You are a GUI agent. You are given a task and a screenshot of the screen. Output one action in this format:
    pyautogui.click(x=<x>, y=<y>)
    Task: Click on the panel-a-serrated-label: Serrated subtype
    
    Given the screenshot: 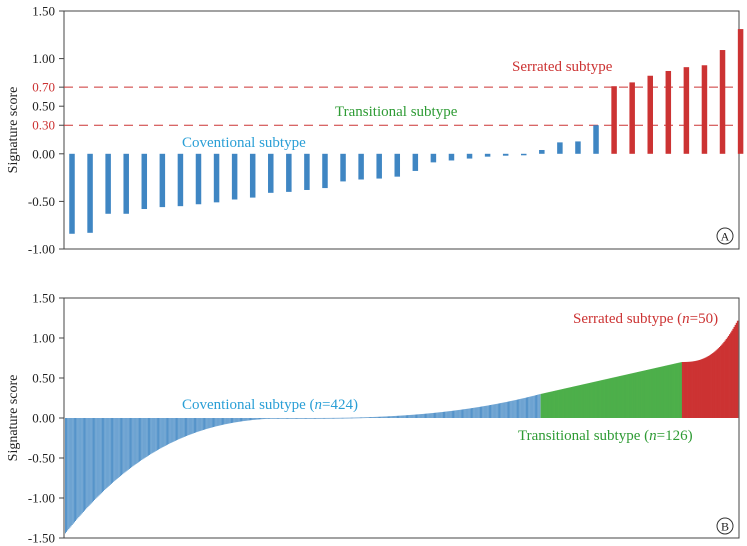 What is the action you would take?
    pyautogui.click(x=562, y=67)
    